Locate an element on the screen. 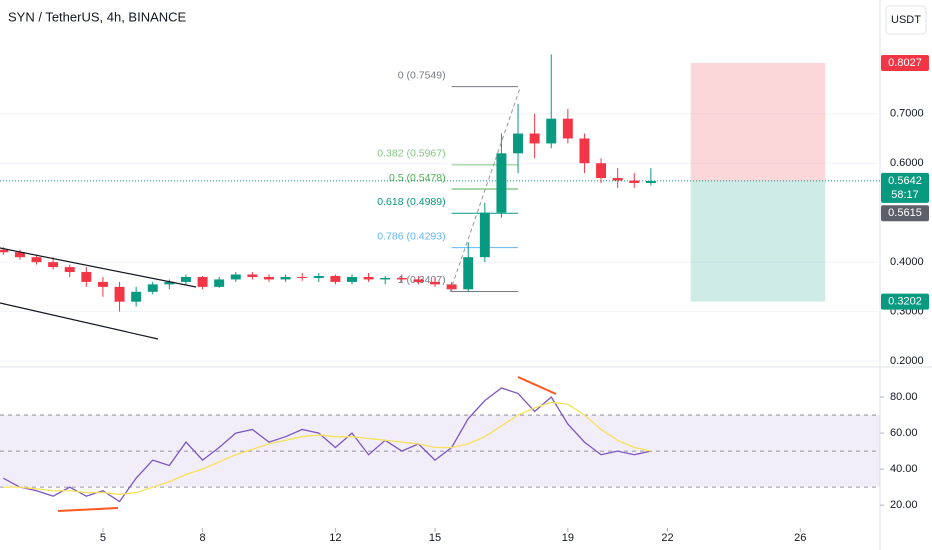 The image size is (932, 550). y-tick-label: 0.6000 is located at coordinates (907, 163).